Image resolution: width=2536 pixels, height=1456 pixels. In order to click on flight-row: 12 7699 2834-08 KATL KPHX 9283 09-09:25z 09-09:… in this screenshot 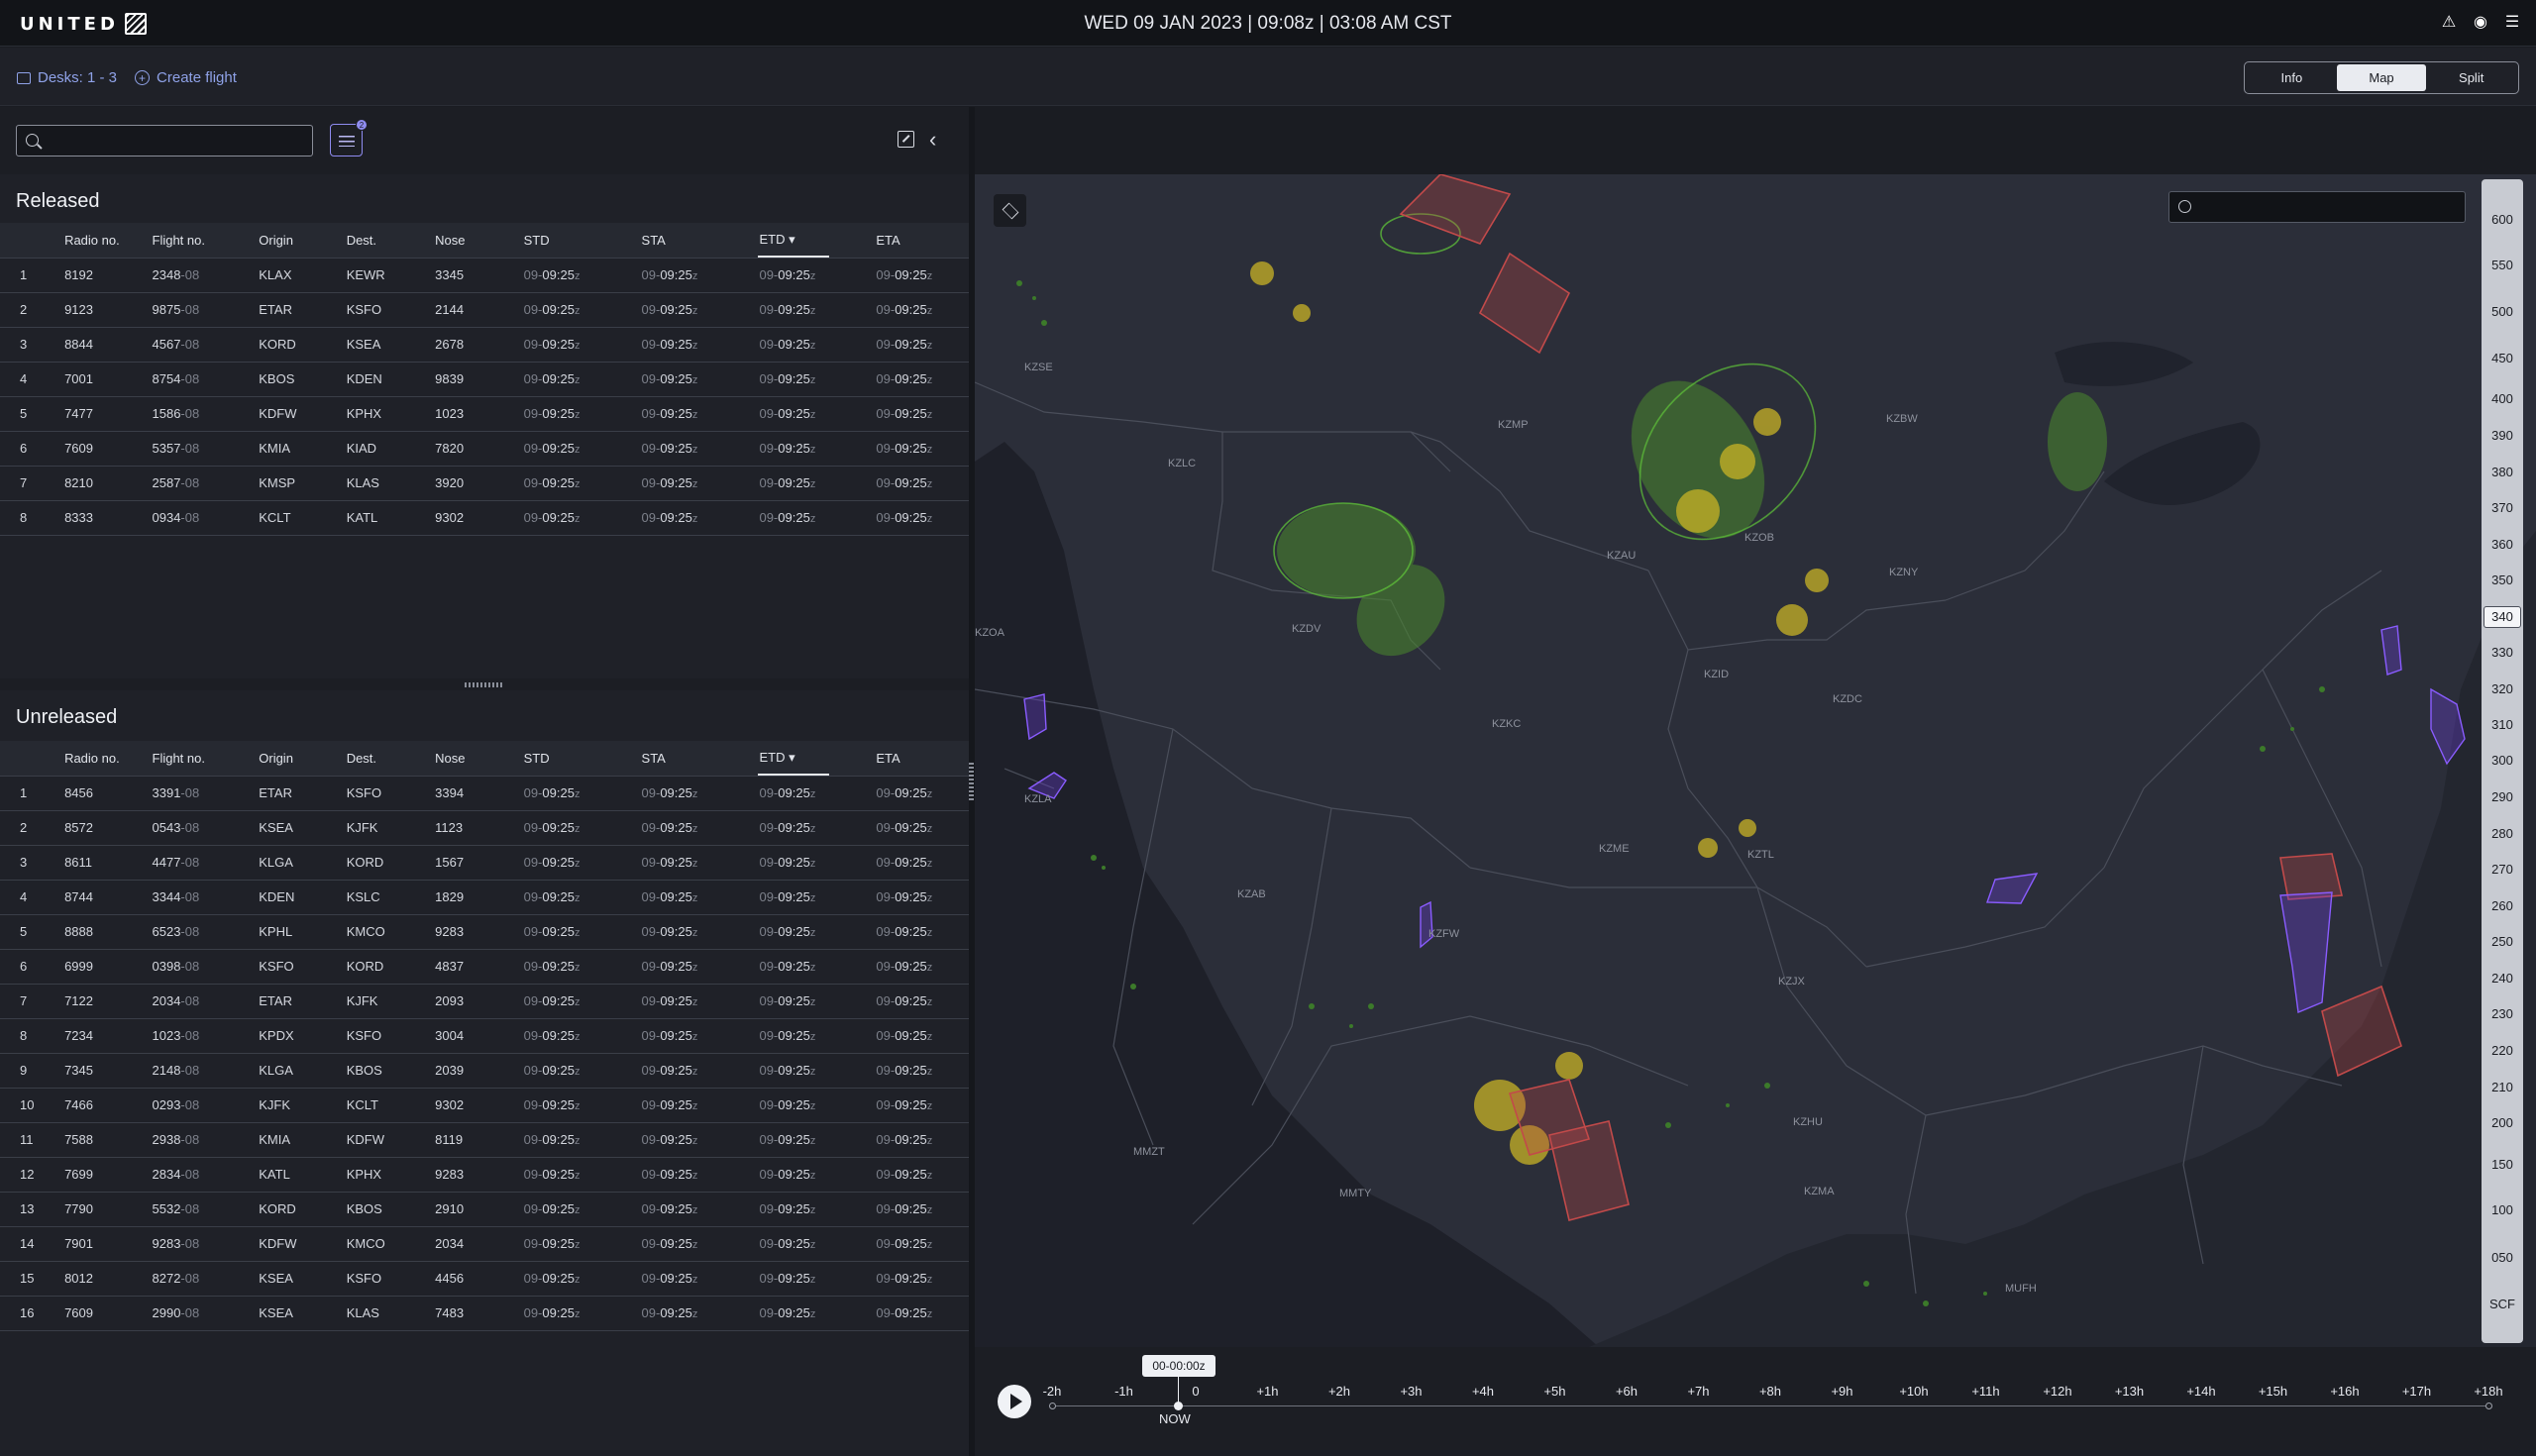, I will do `click(484, 1175)`.